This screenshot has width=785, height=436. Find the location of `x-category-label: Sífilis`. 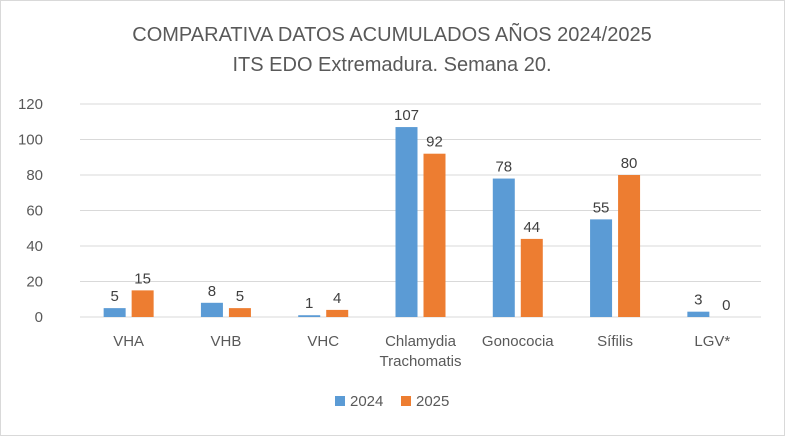

x-category-label: Sífilis is located at coordinates (615, 341).